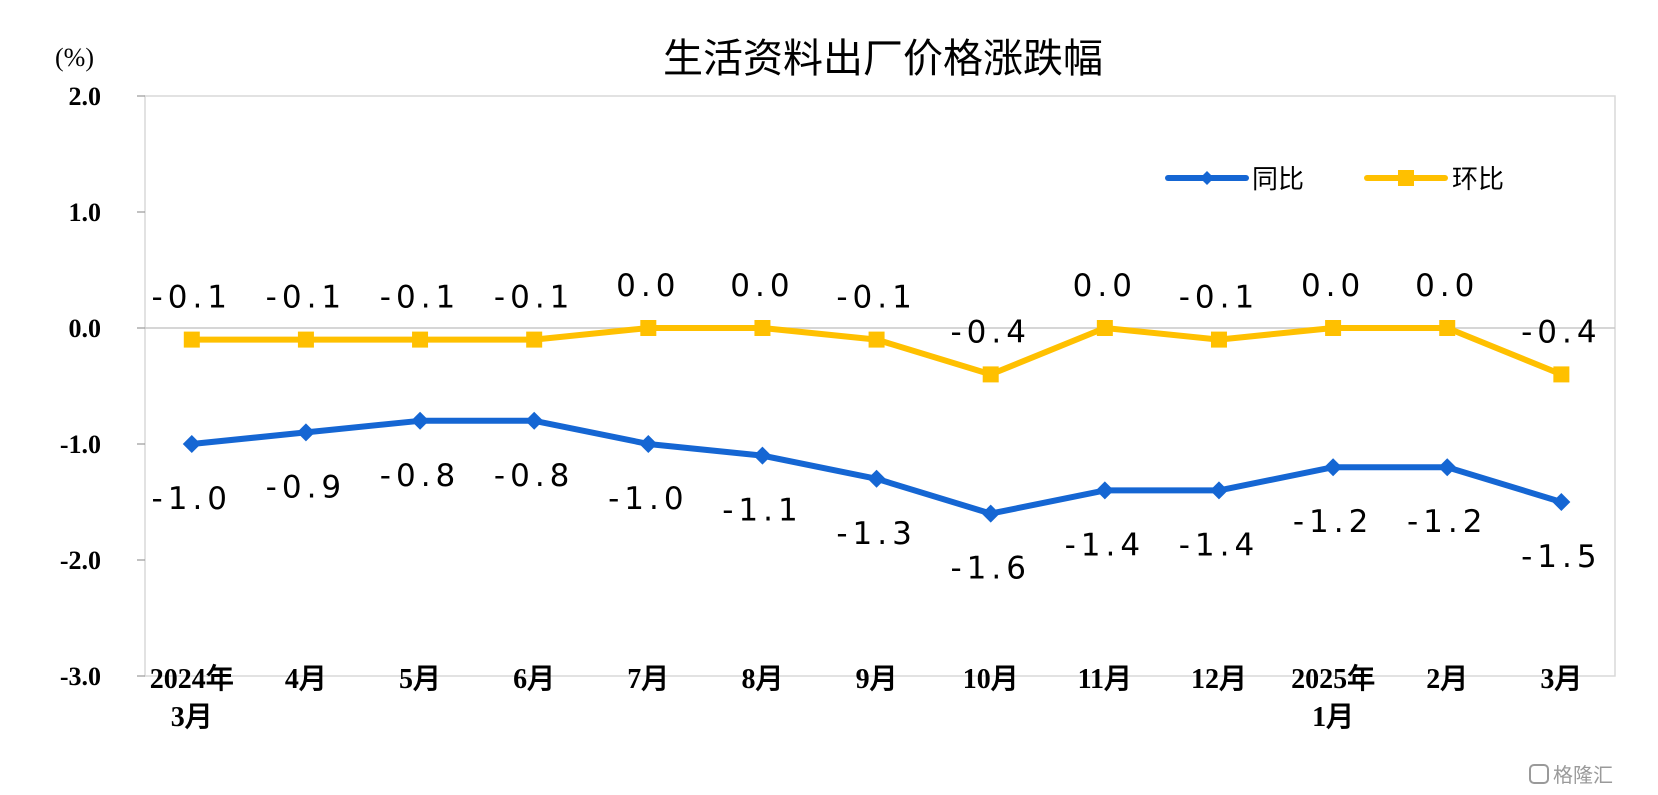 The image size is (1658, 795). What do you see at coordinates (80, 560) in the screenshot?
I see `y-tick-label: -2.0` at bounding box center [80, 560].